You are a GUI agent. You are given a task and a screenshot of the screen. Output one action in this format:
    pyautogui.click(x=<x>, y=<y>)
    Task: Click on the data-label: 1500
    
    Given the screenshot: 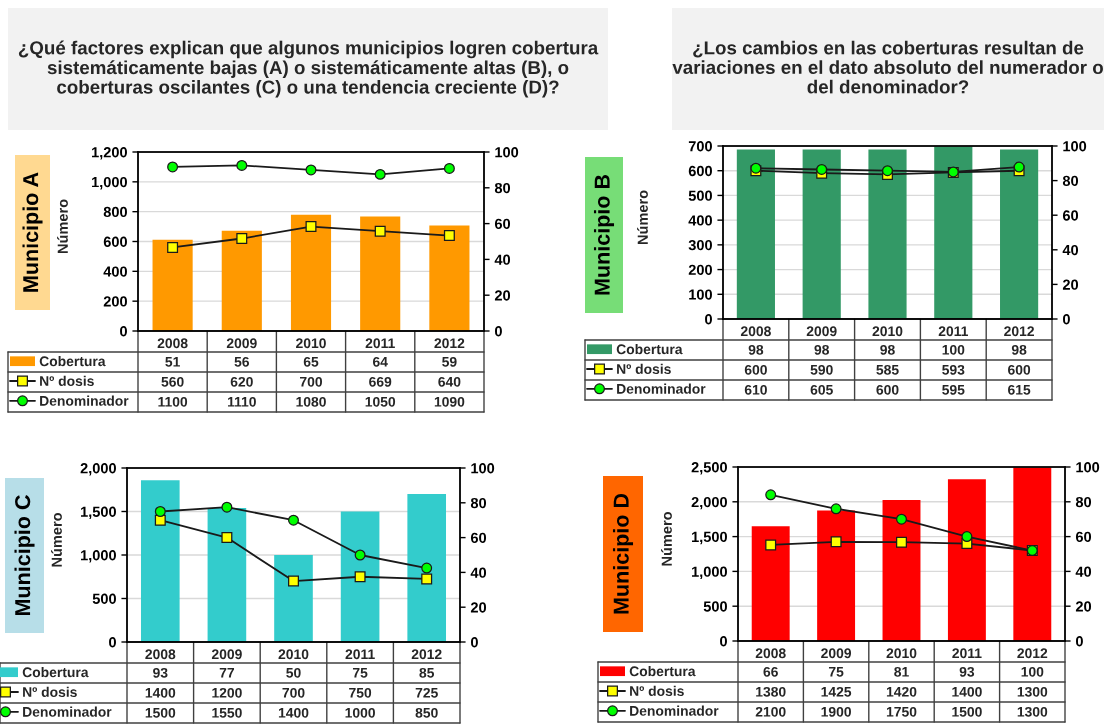 What is the action you would take?
    pyautogui.click(x=967, y=711)
    